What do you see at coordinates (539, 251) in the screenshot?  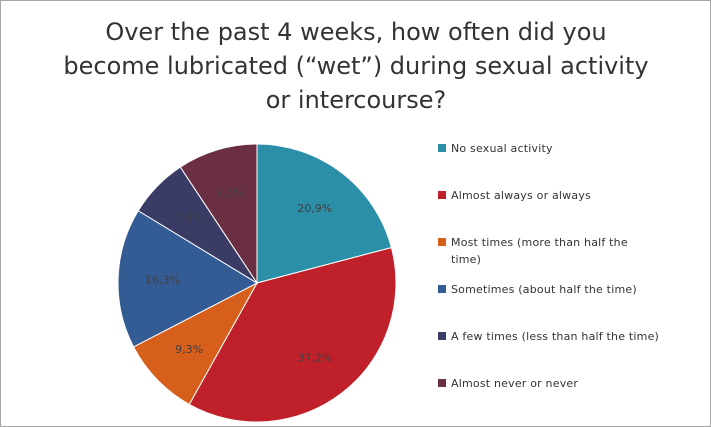 I see `legend-label: Most times (more than half the time)` at bounding box center [539, 251].